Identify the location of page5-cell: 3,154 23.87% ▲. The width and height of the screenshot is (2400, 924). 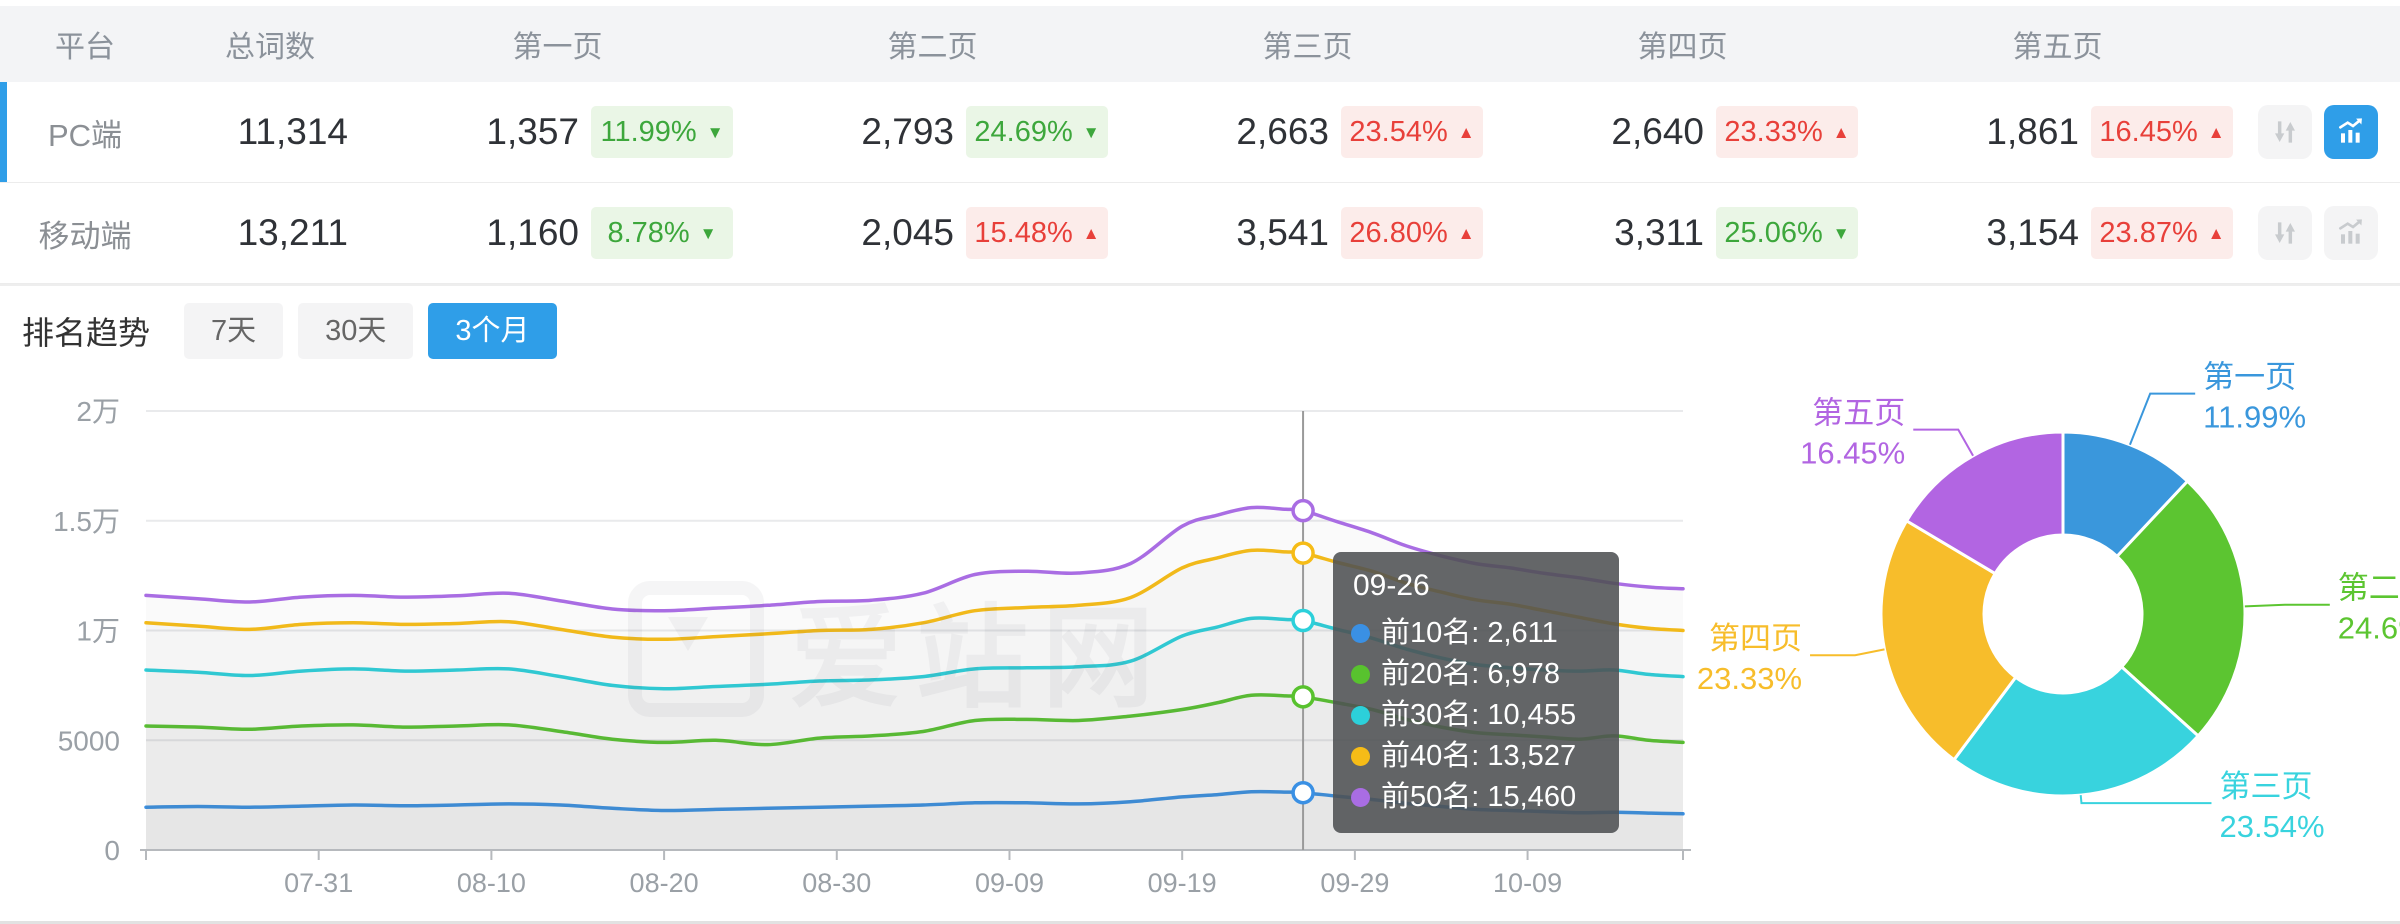
(2057, 233).